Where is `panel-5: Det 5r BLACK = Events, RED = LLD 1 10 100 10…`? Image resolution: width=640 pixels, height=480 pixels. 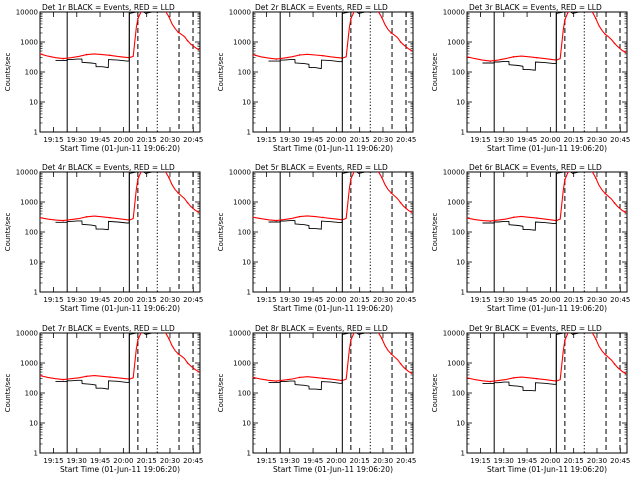 panel-5: Det 5r BLACK = Events, RED = LLD 1 10 100 10… is located at coordinates (316, 238).